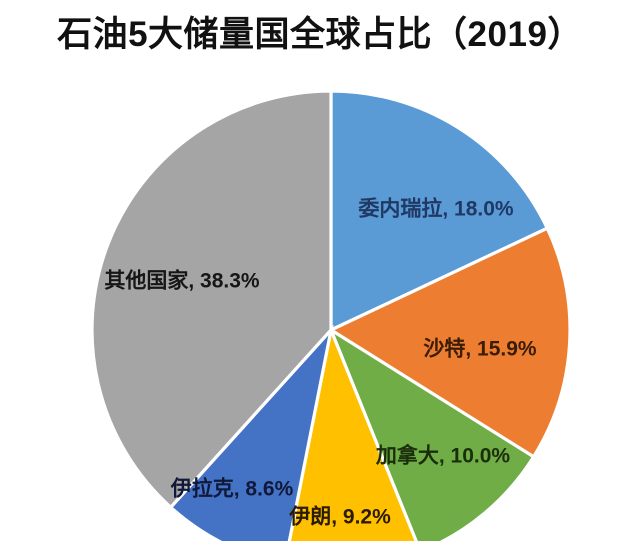 This screenshot has height=541, width=640. I want to click on pie-slice-label-6: 其他国家, 38.3%, so click(182, 281).